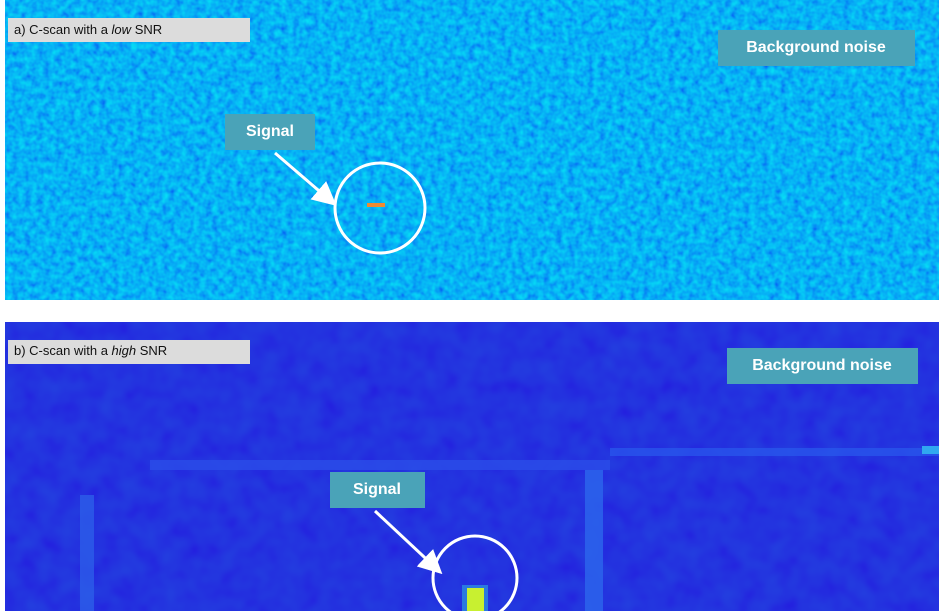 Image resolution: width=939 pixels, height=611 pixels. What do you see at coordinates (124, 350) in the screenshot?
I see `label-emphasis: high` at bounding box center [124, 350].